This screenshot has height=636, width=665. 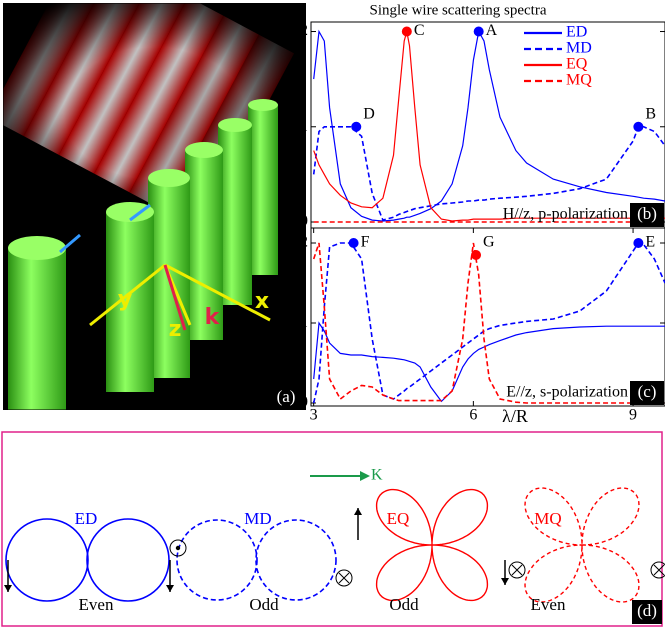 What do you see at coordinates (398, 518) in the screenshot?
I see `pattern-name: EQ` at bounding box center [398, 518].